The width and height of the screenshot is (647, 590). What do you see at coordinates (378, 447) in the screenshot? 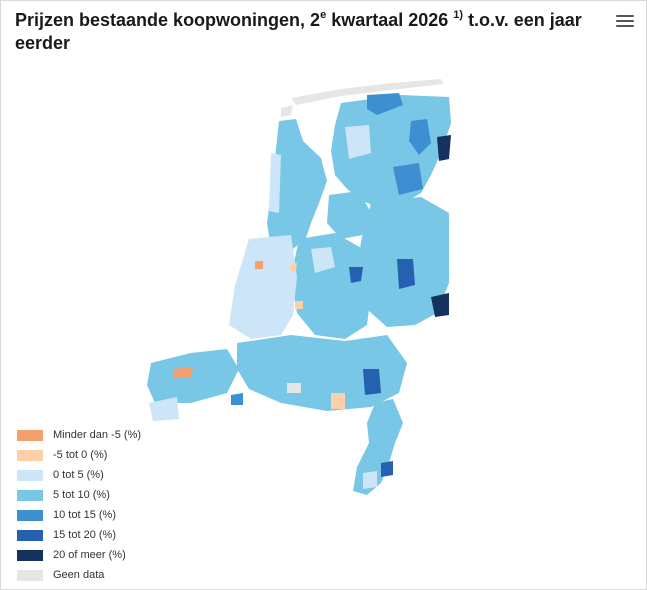
I see `region-limburg` at bounding box center [378, 447].